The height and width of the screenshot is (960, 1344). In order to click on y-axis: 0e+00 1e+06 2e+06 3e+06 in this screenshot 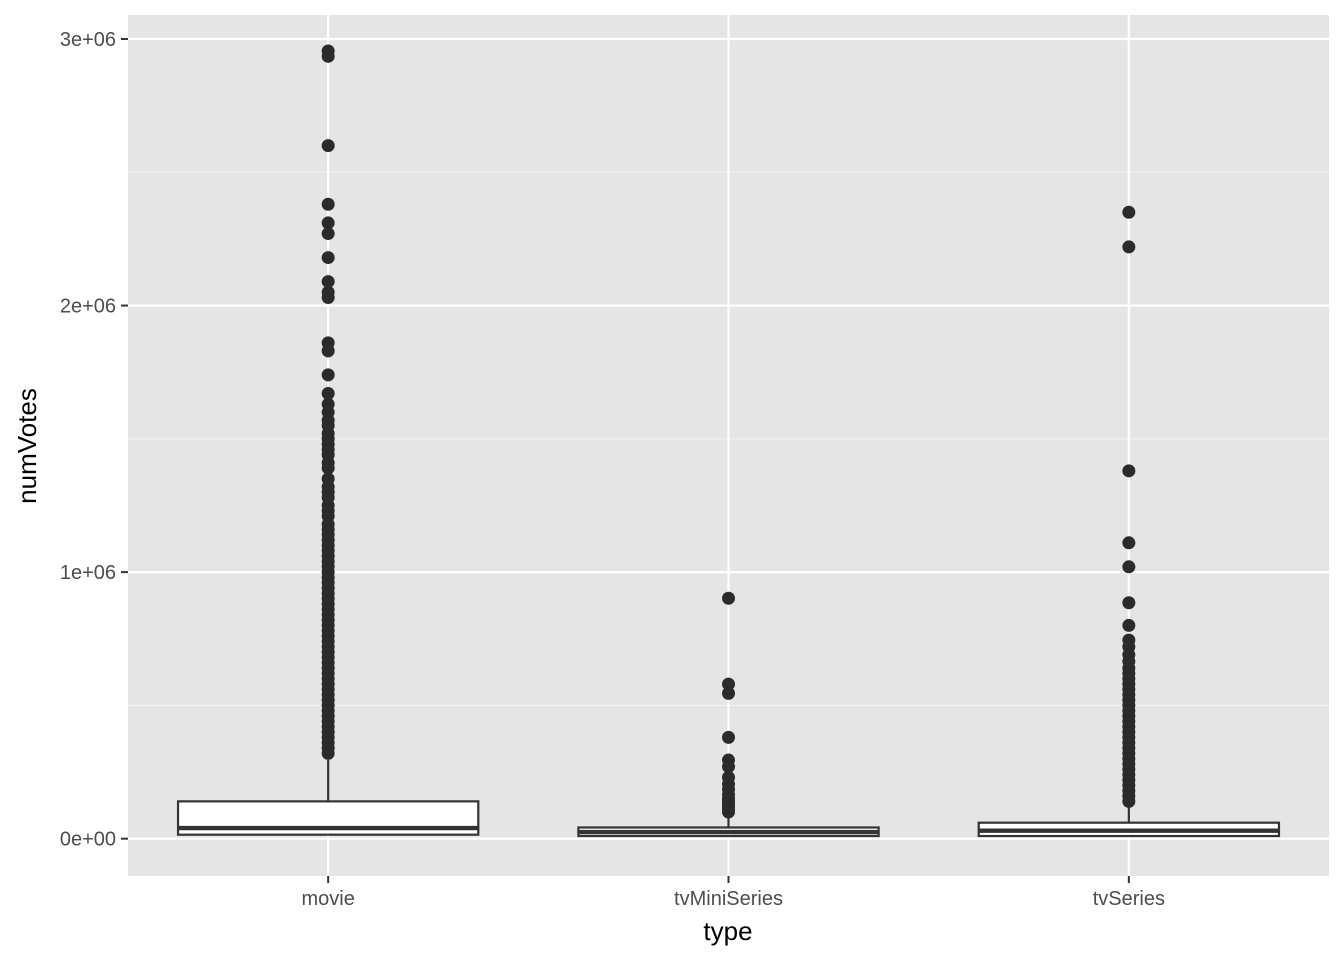, I will do `click(94, 440)`.